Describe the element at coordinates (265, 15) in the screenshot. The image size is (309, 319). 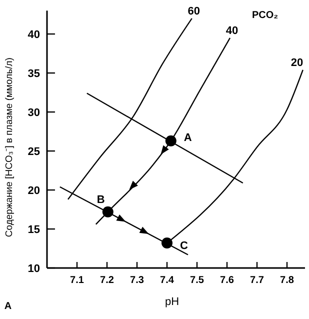
I see `annotation: PCO₂` at that location.